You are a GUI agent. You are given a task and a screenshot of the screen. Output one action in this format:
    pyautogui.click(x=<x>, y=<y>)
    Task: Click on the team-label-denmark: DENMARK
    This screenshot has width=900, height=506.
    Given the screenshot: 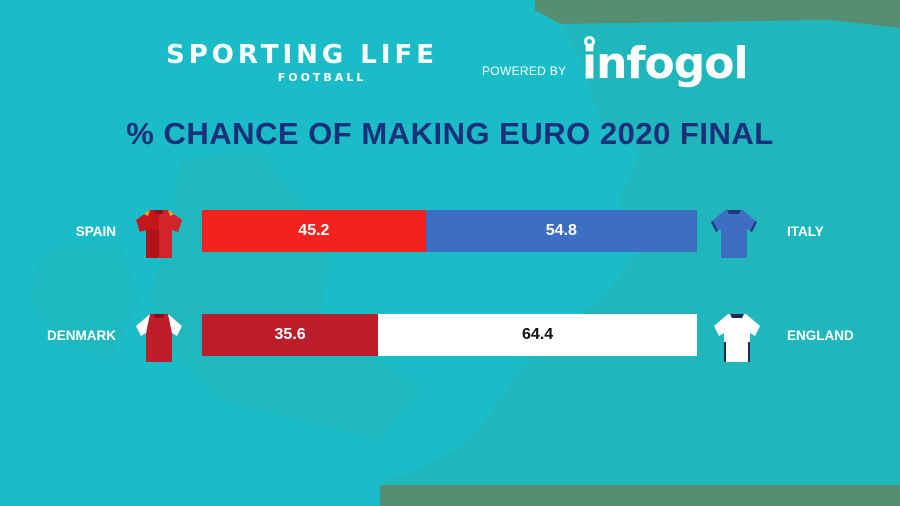 What is the action you would take?
    pyautogui.click(x=81, y=335)
    